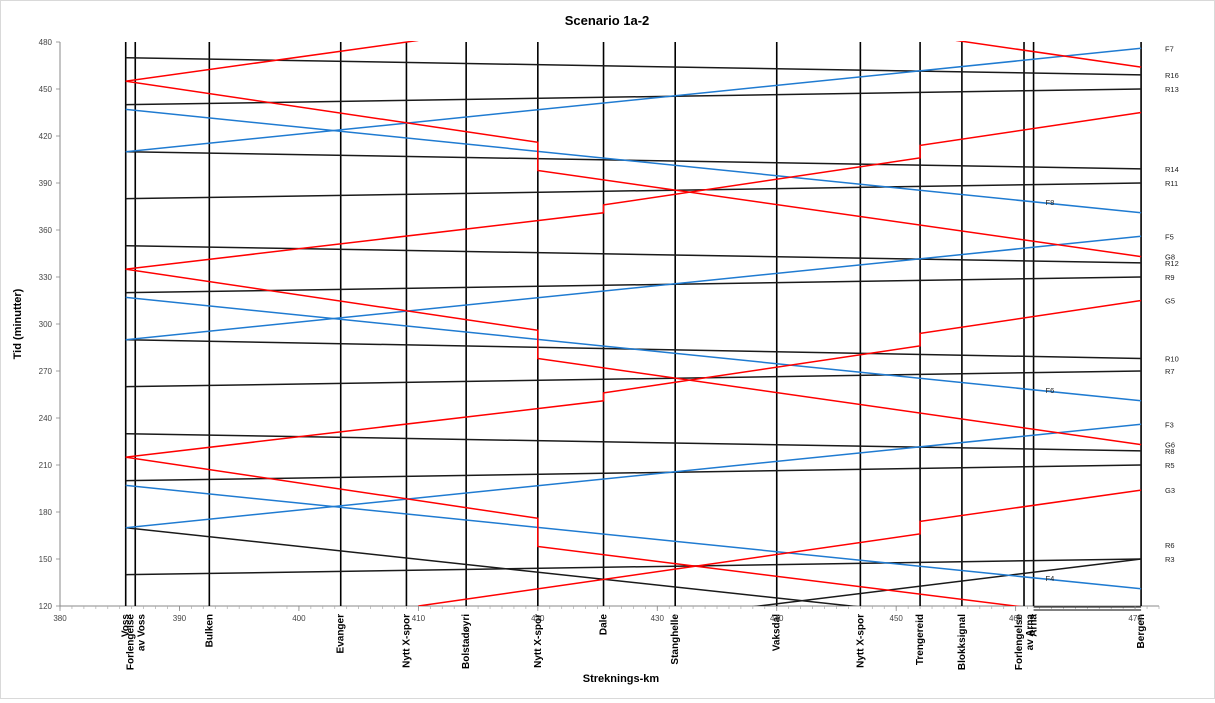 The image size is (1215, 703). I want to click on train-label: R10, so click(1172, 358).